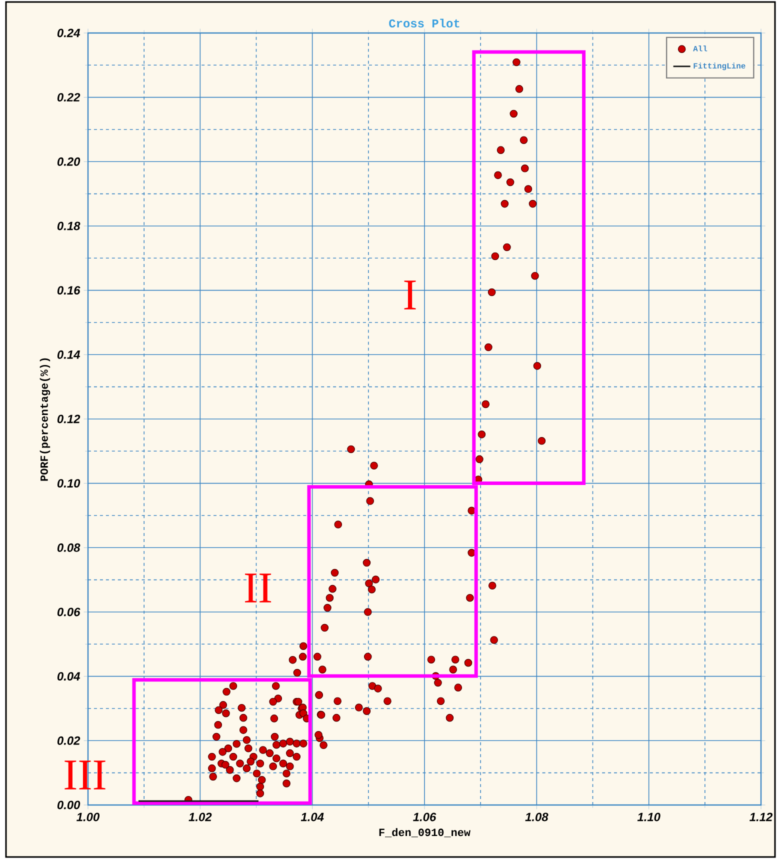  I want to click on x-tick-label: 1.00, so click(88, 817).